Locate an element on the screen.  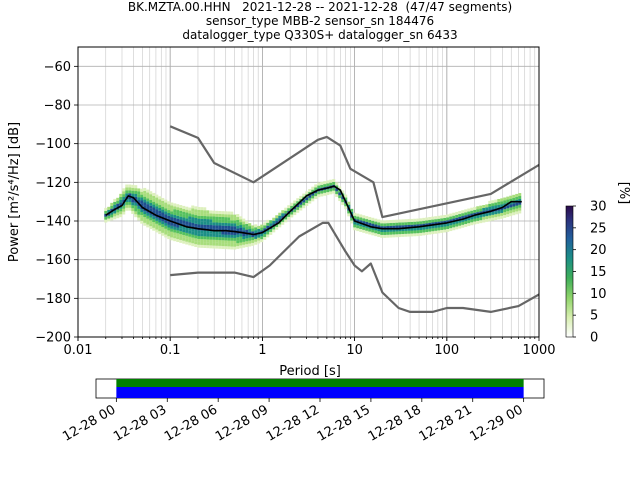
time-tick-label: 12-28 18 is located at coordinates (395, 423).